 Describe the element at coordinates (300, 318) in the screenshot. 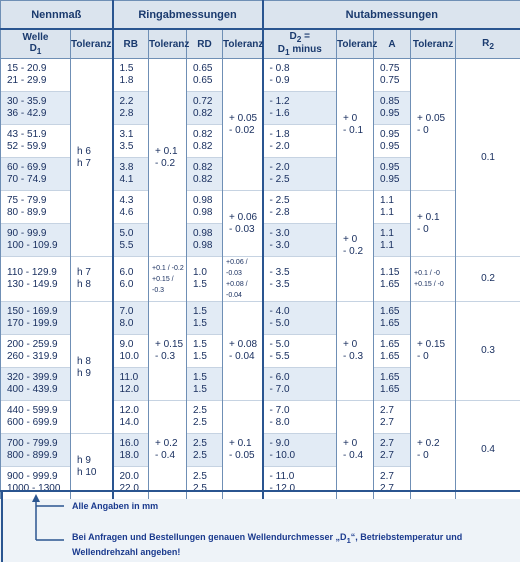

I see `cell: - 4.0- 5.0` at that location.